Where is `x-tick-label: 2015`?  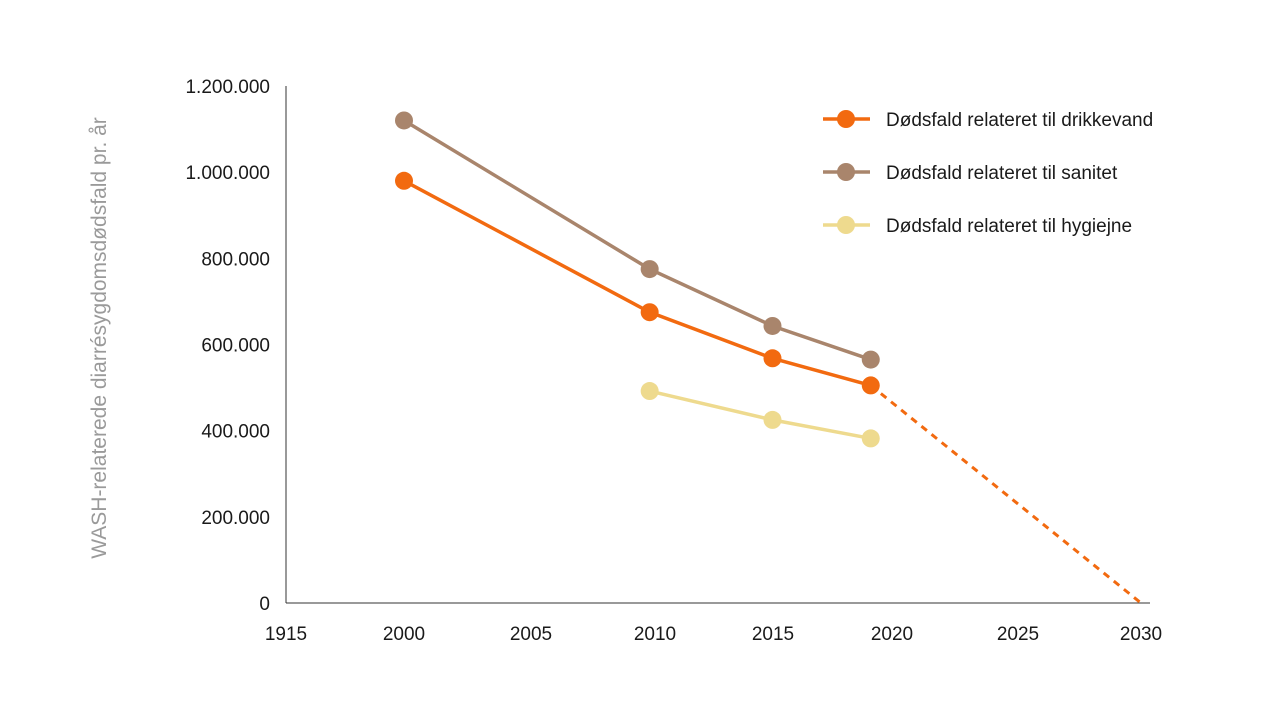 x-tick-label: 2015 is located at coordinates (773, 634).